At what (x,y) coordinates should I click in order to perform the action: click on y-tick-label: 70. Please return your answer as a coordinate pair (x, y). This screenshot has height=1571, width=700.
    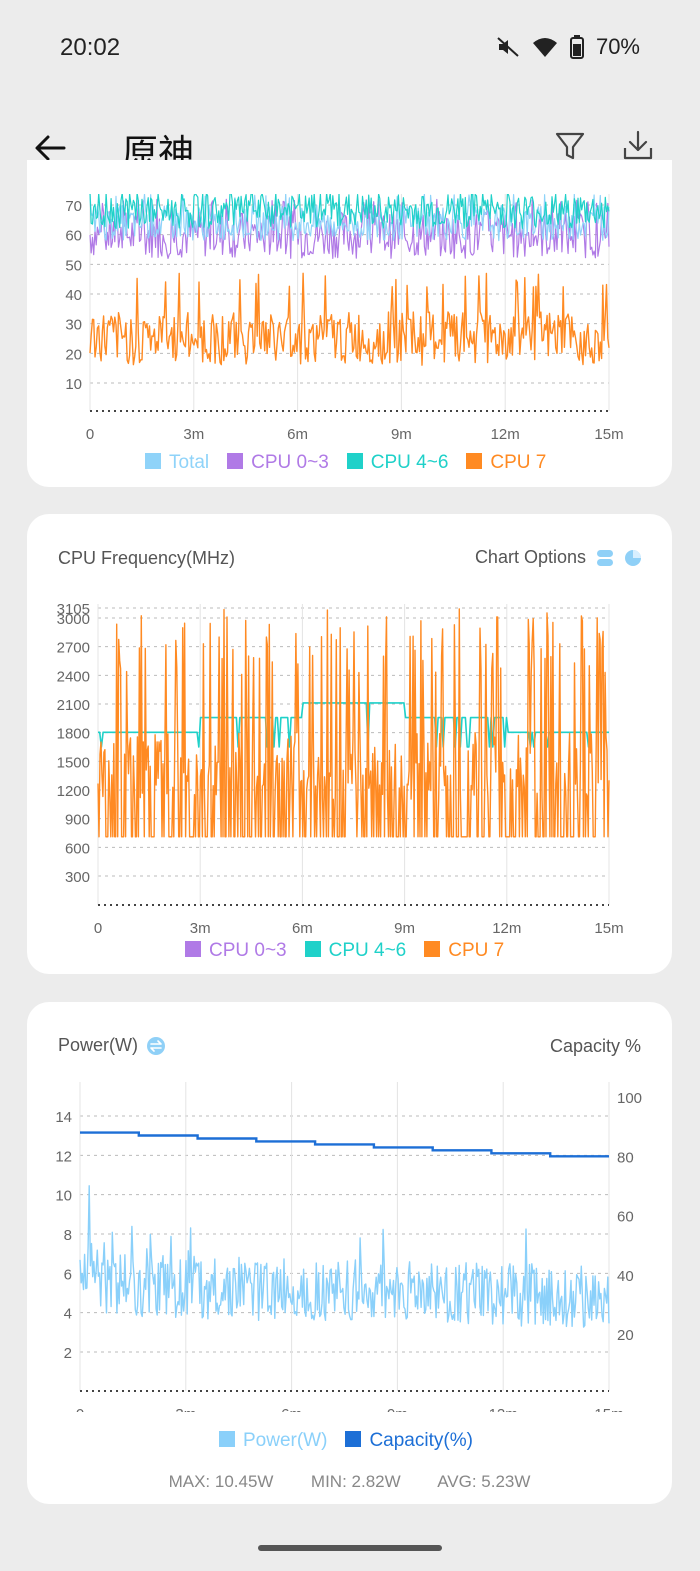
    Looking at the image, I should click on (73, 206).